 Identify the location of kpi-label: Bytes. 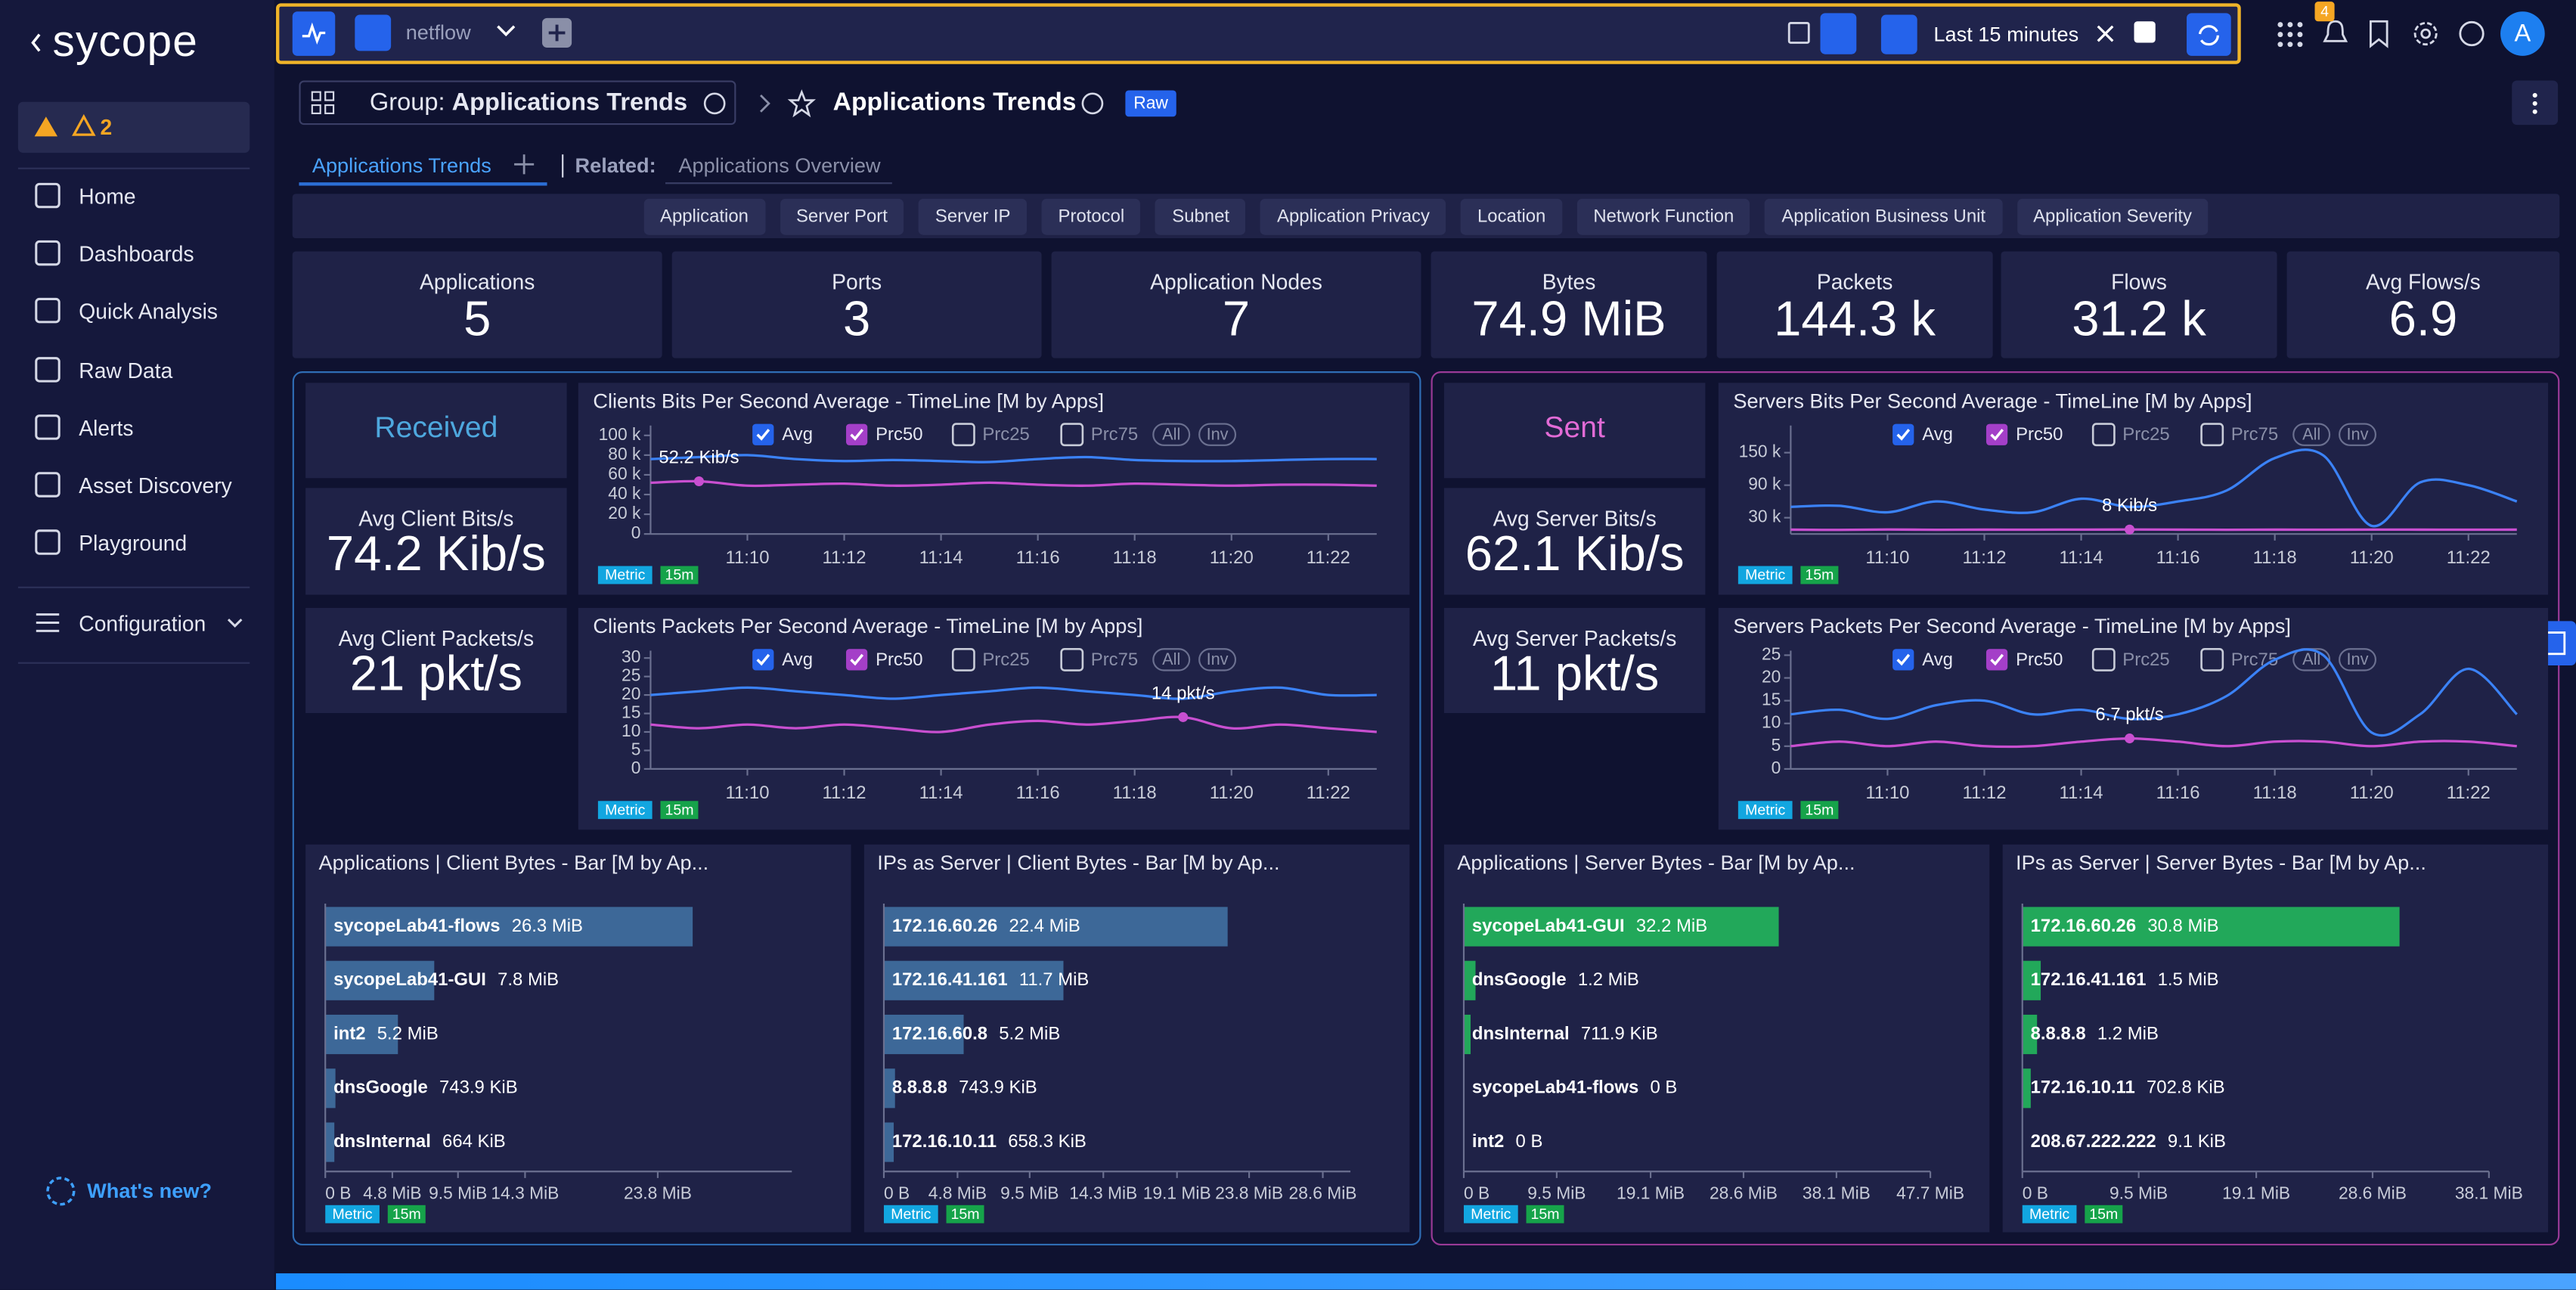
(1569, 281).